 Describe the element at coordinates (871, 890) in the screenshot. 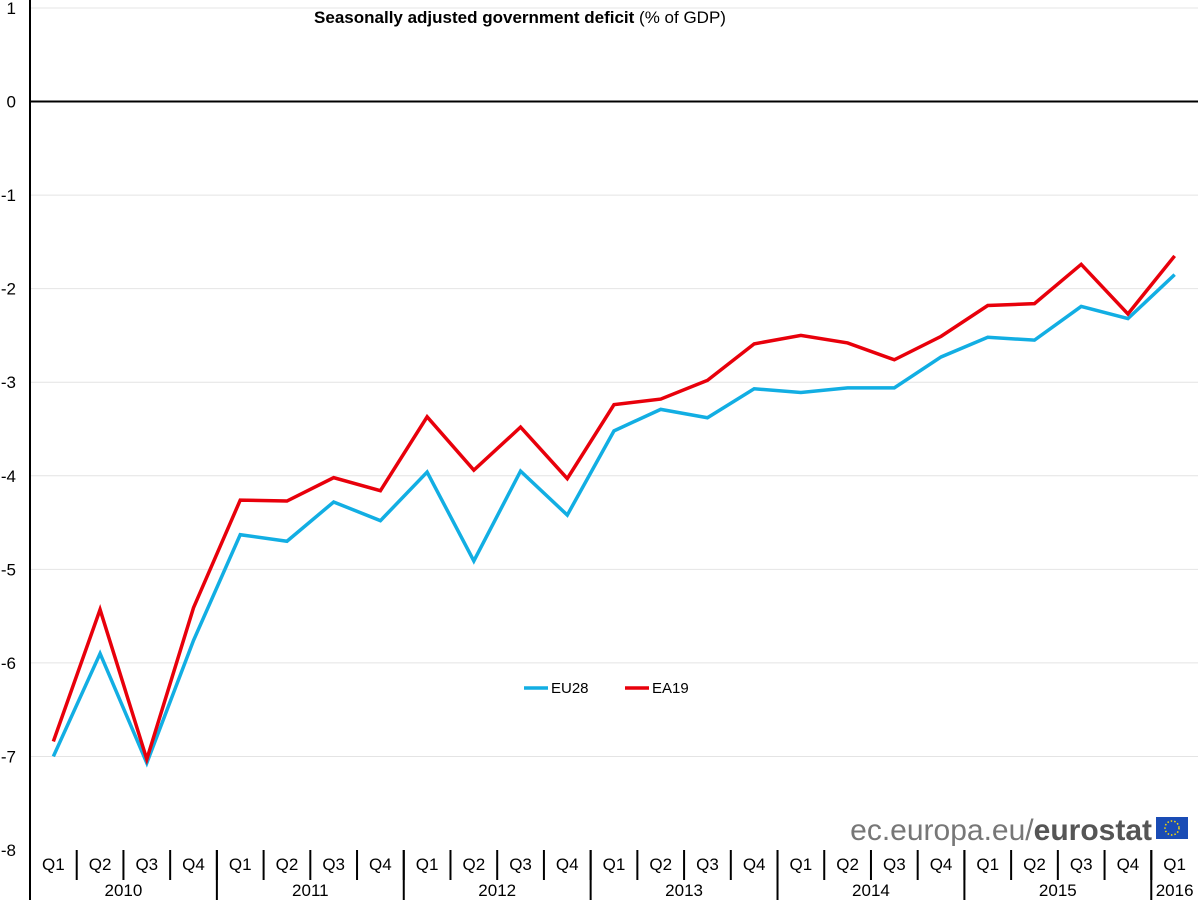

I see `year-label: 2014` at that location.